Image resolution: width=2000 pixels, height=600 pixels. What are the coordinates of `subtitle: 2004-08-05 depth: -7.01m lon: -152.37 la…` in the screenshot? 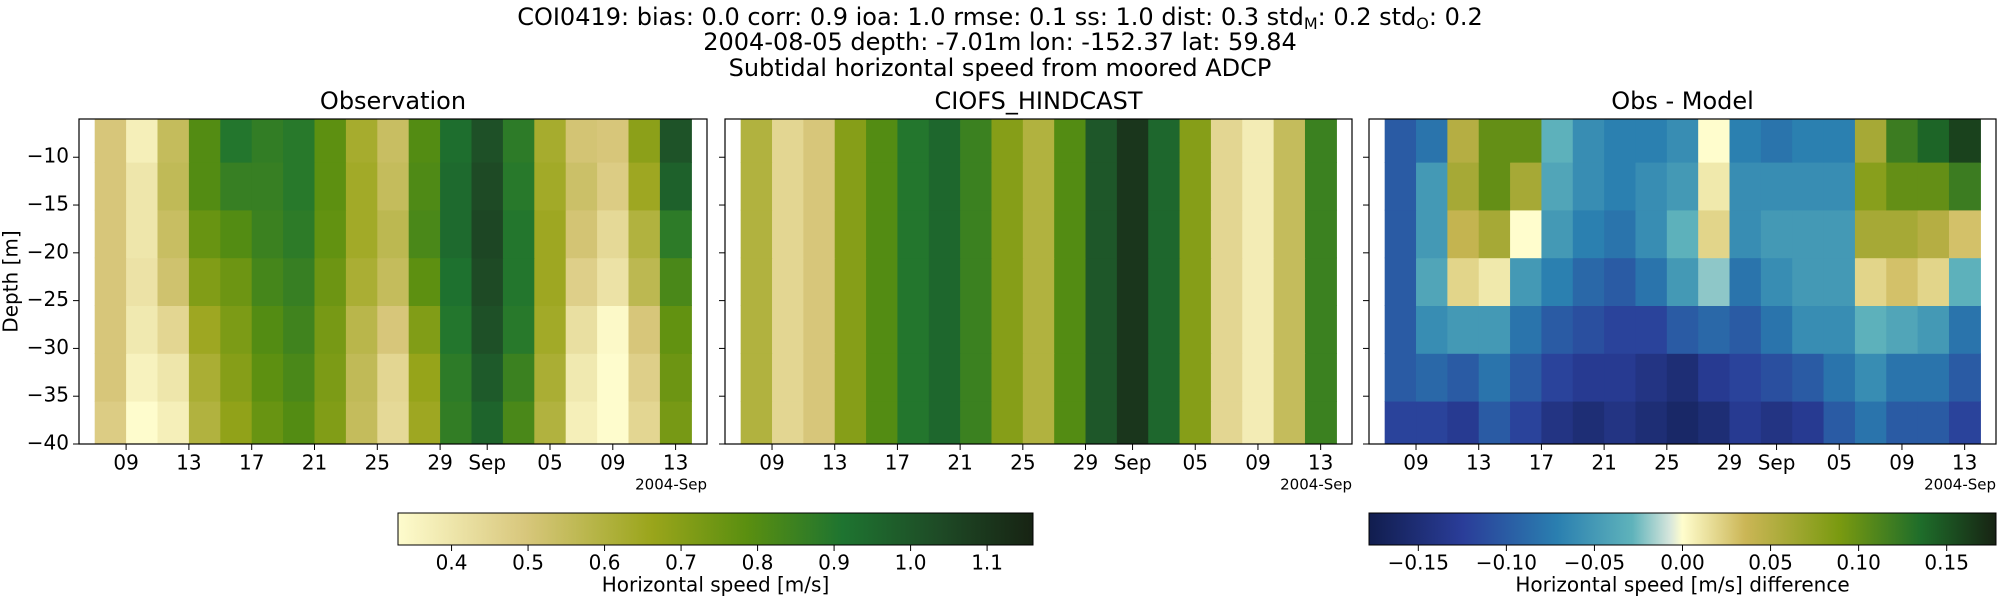 It's located at (1000, 42).